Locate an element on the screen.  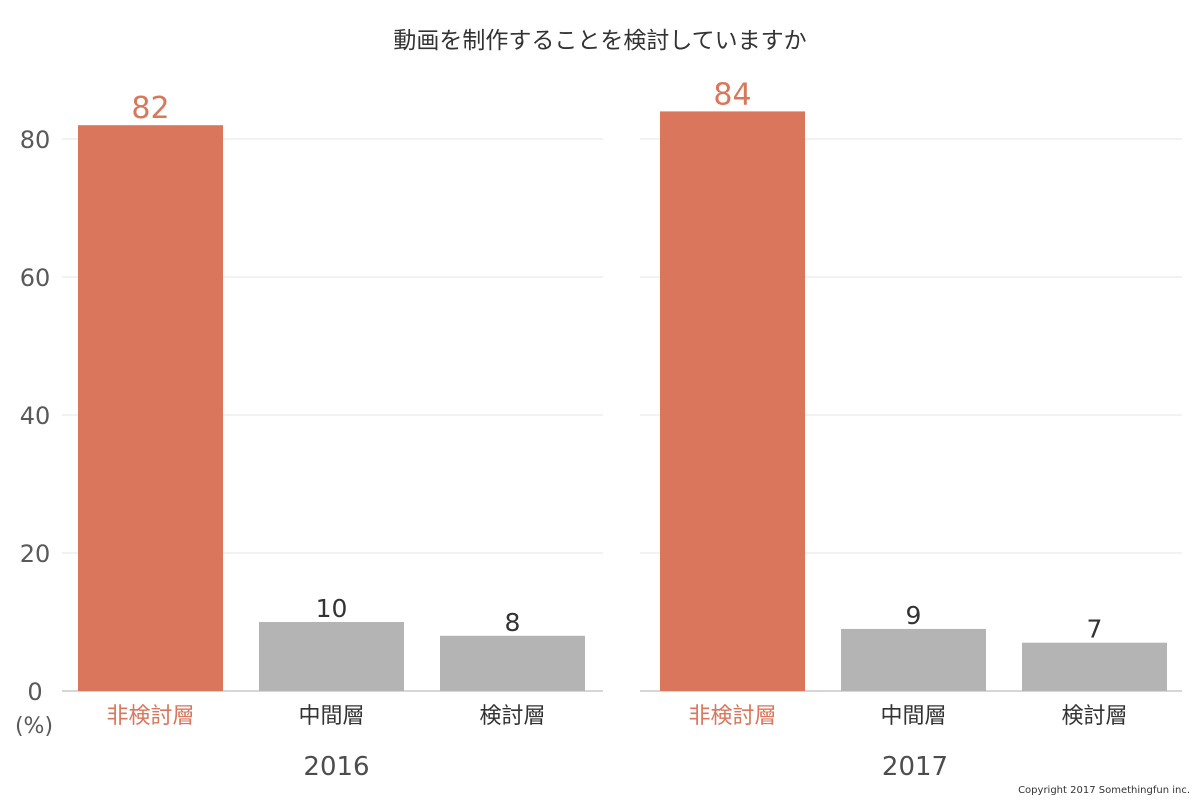
bar-value-label: 82 is located at coordinates (150, 108).